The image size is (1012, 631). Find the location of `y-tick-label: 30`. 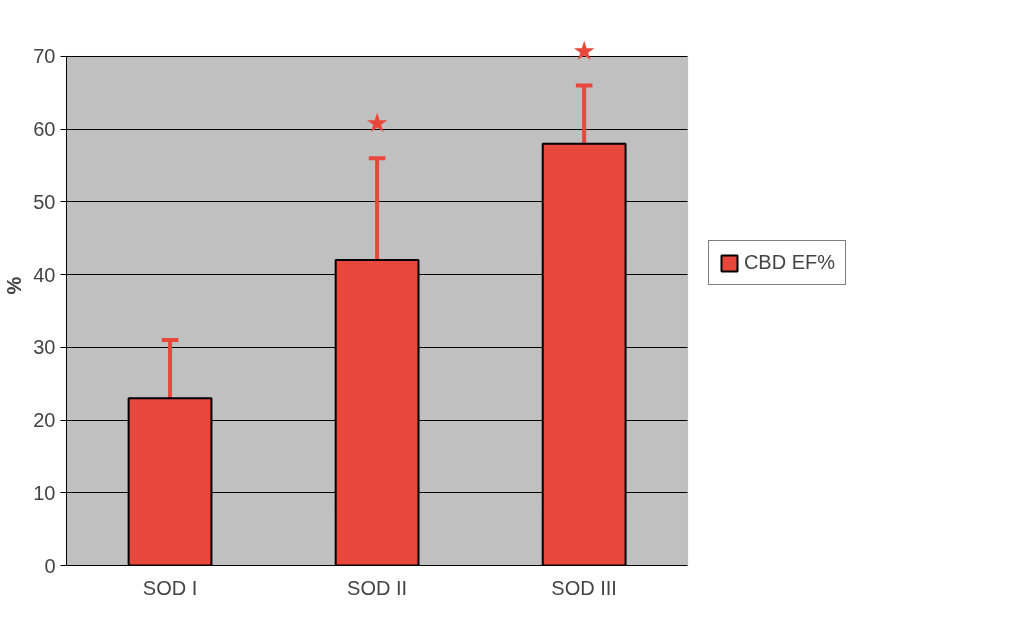

y-tick-label: 30 is located at coordinates (44, 347).